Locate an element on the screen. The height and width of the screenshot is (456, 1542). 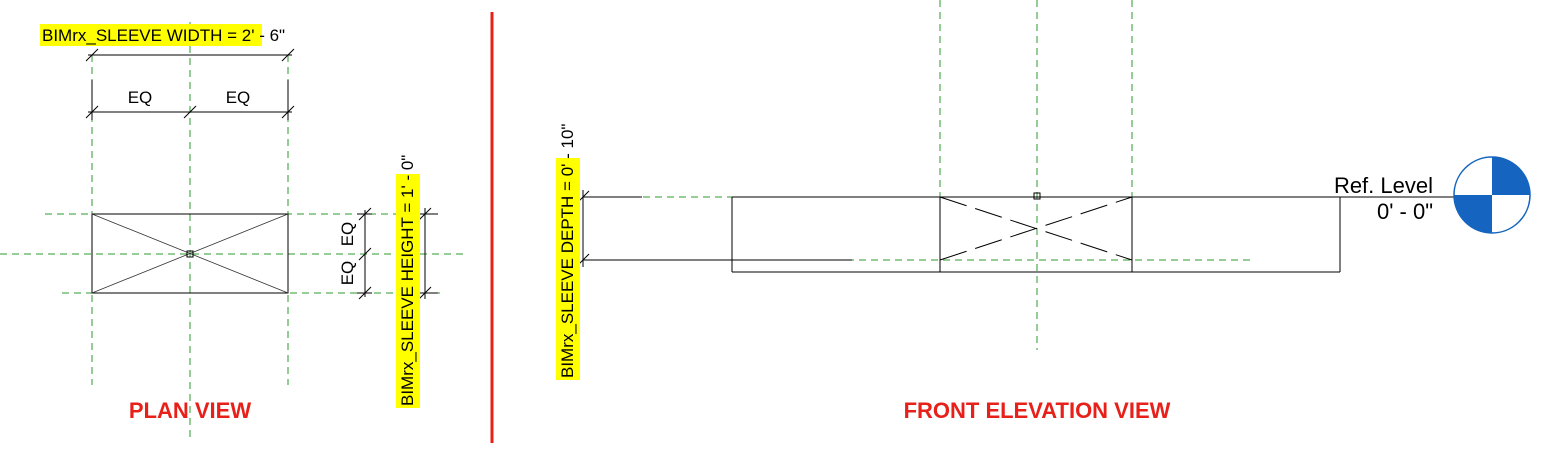
width-dimension-tick-right is located at coordinates (288, 55).